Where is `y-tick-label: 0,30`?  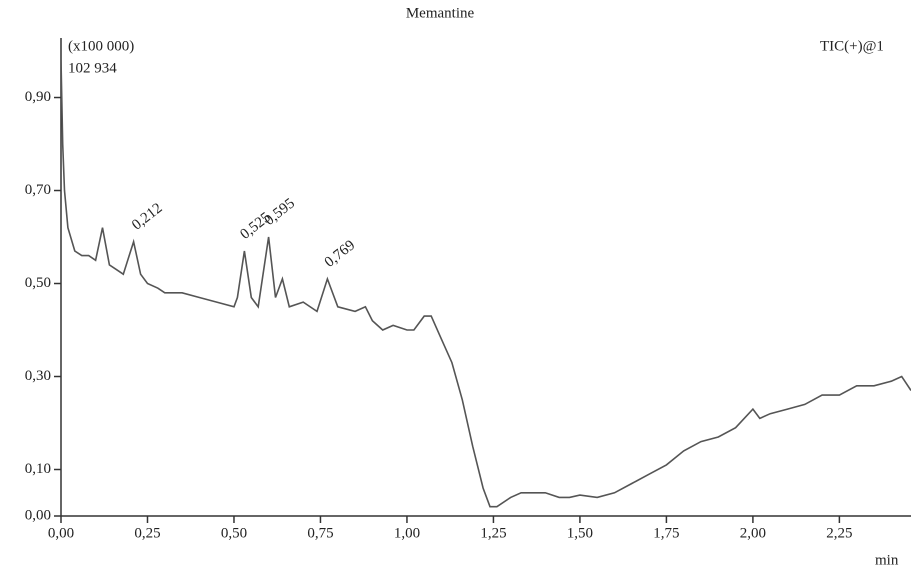 y-tick-label: 0,30 is located at coordinates (38, 376).